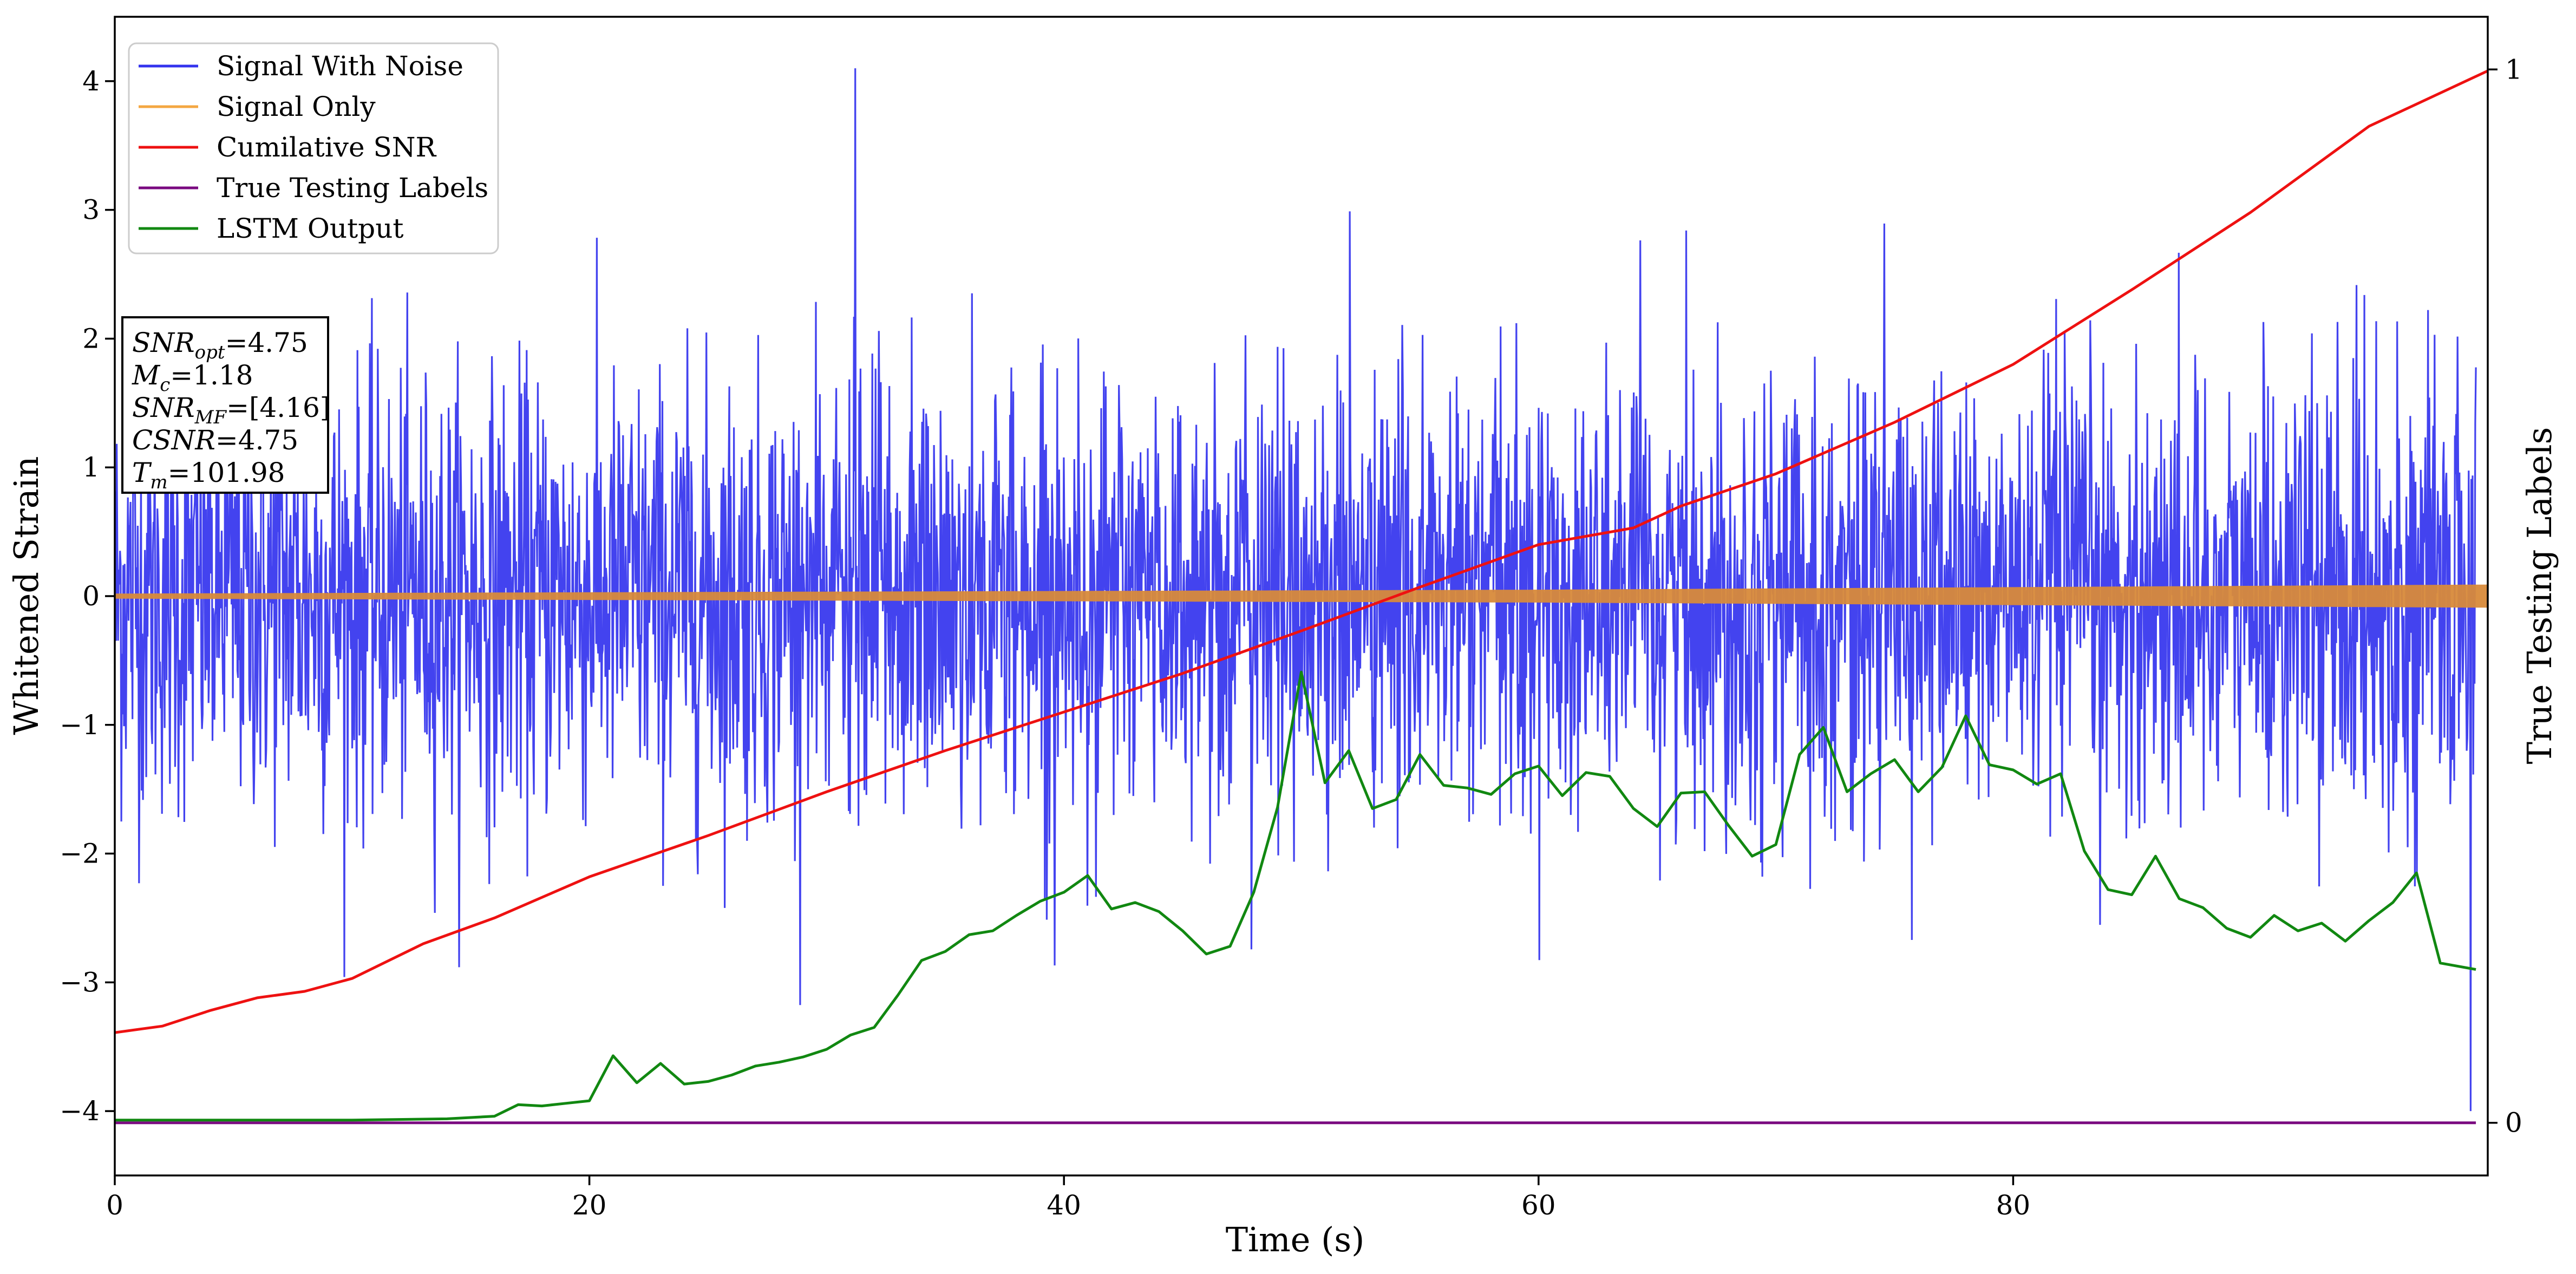  I want to click on y-tick-label: 3, so click(91, 210).